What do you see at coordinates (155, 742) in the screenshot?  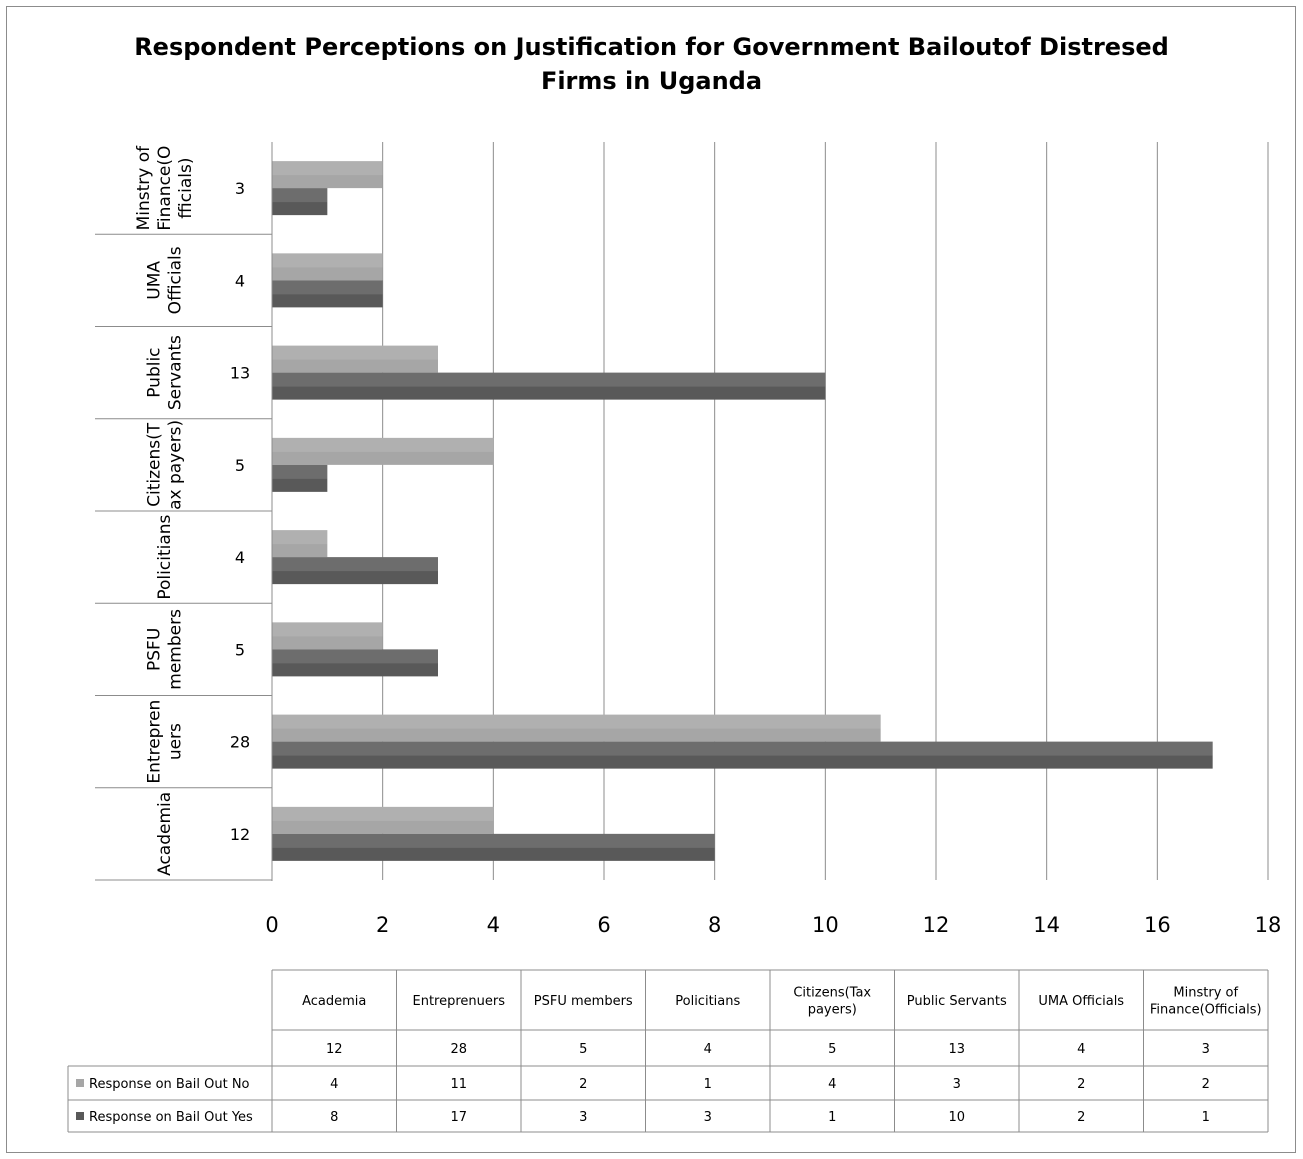 I see `category-label-line: Entrepren` at bounding box center [155, 742].